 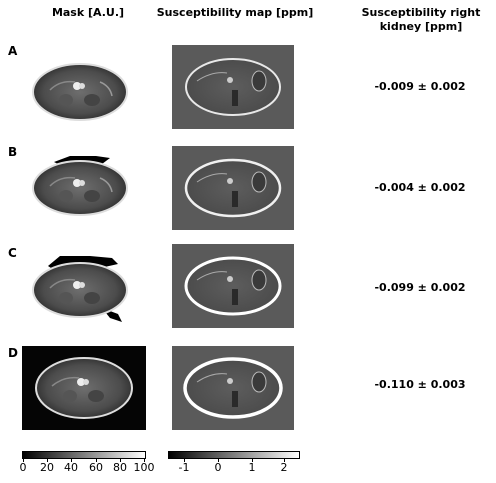 I want to click on susceptibility-map-c, so click(x=233, y=286).